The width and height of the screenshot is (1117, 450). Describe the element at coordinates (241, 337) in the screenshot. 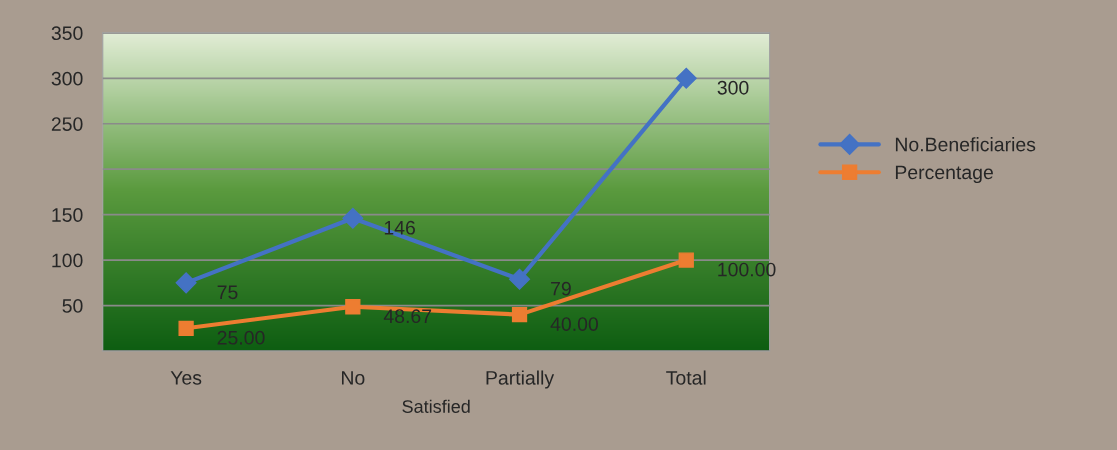

I see `data-label: 25.00` at that location.